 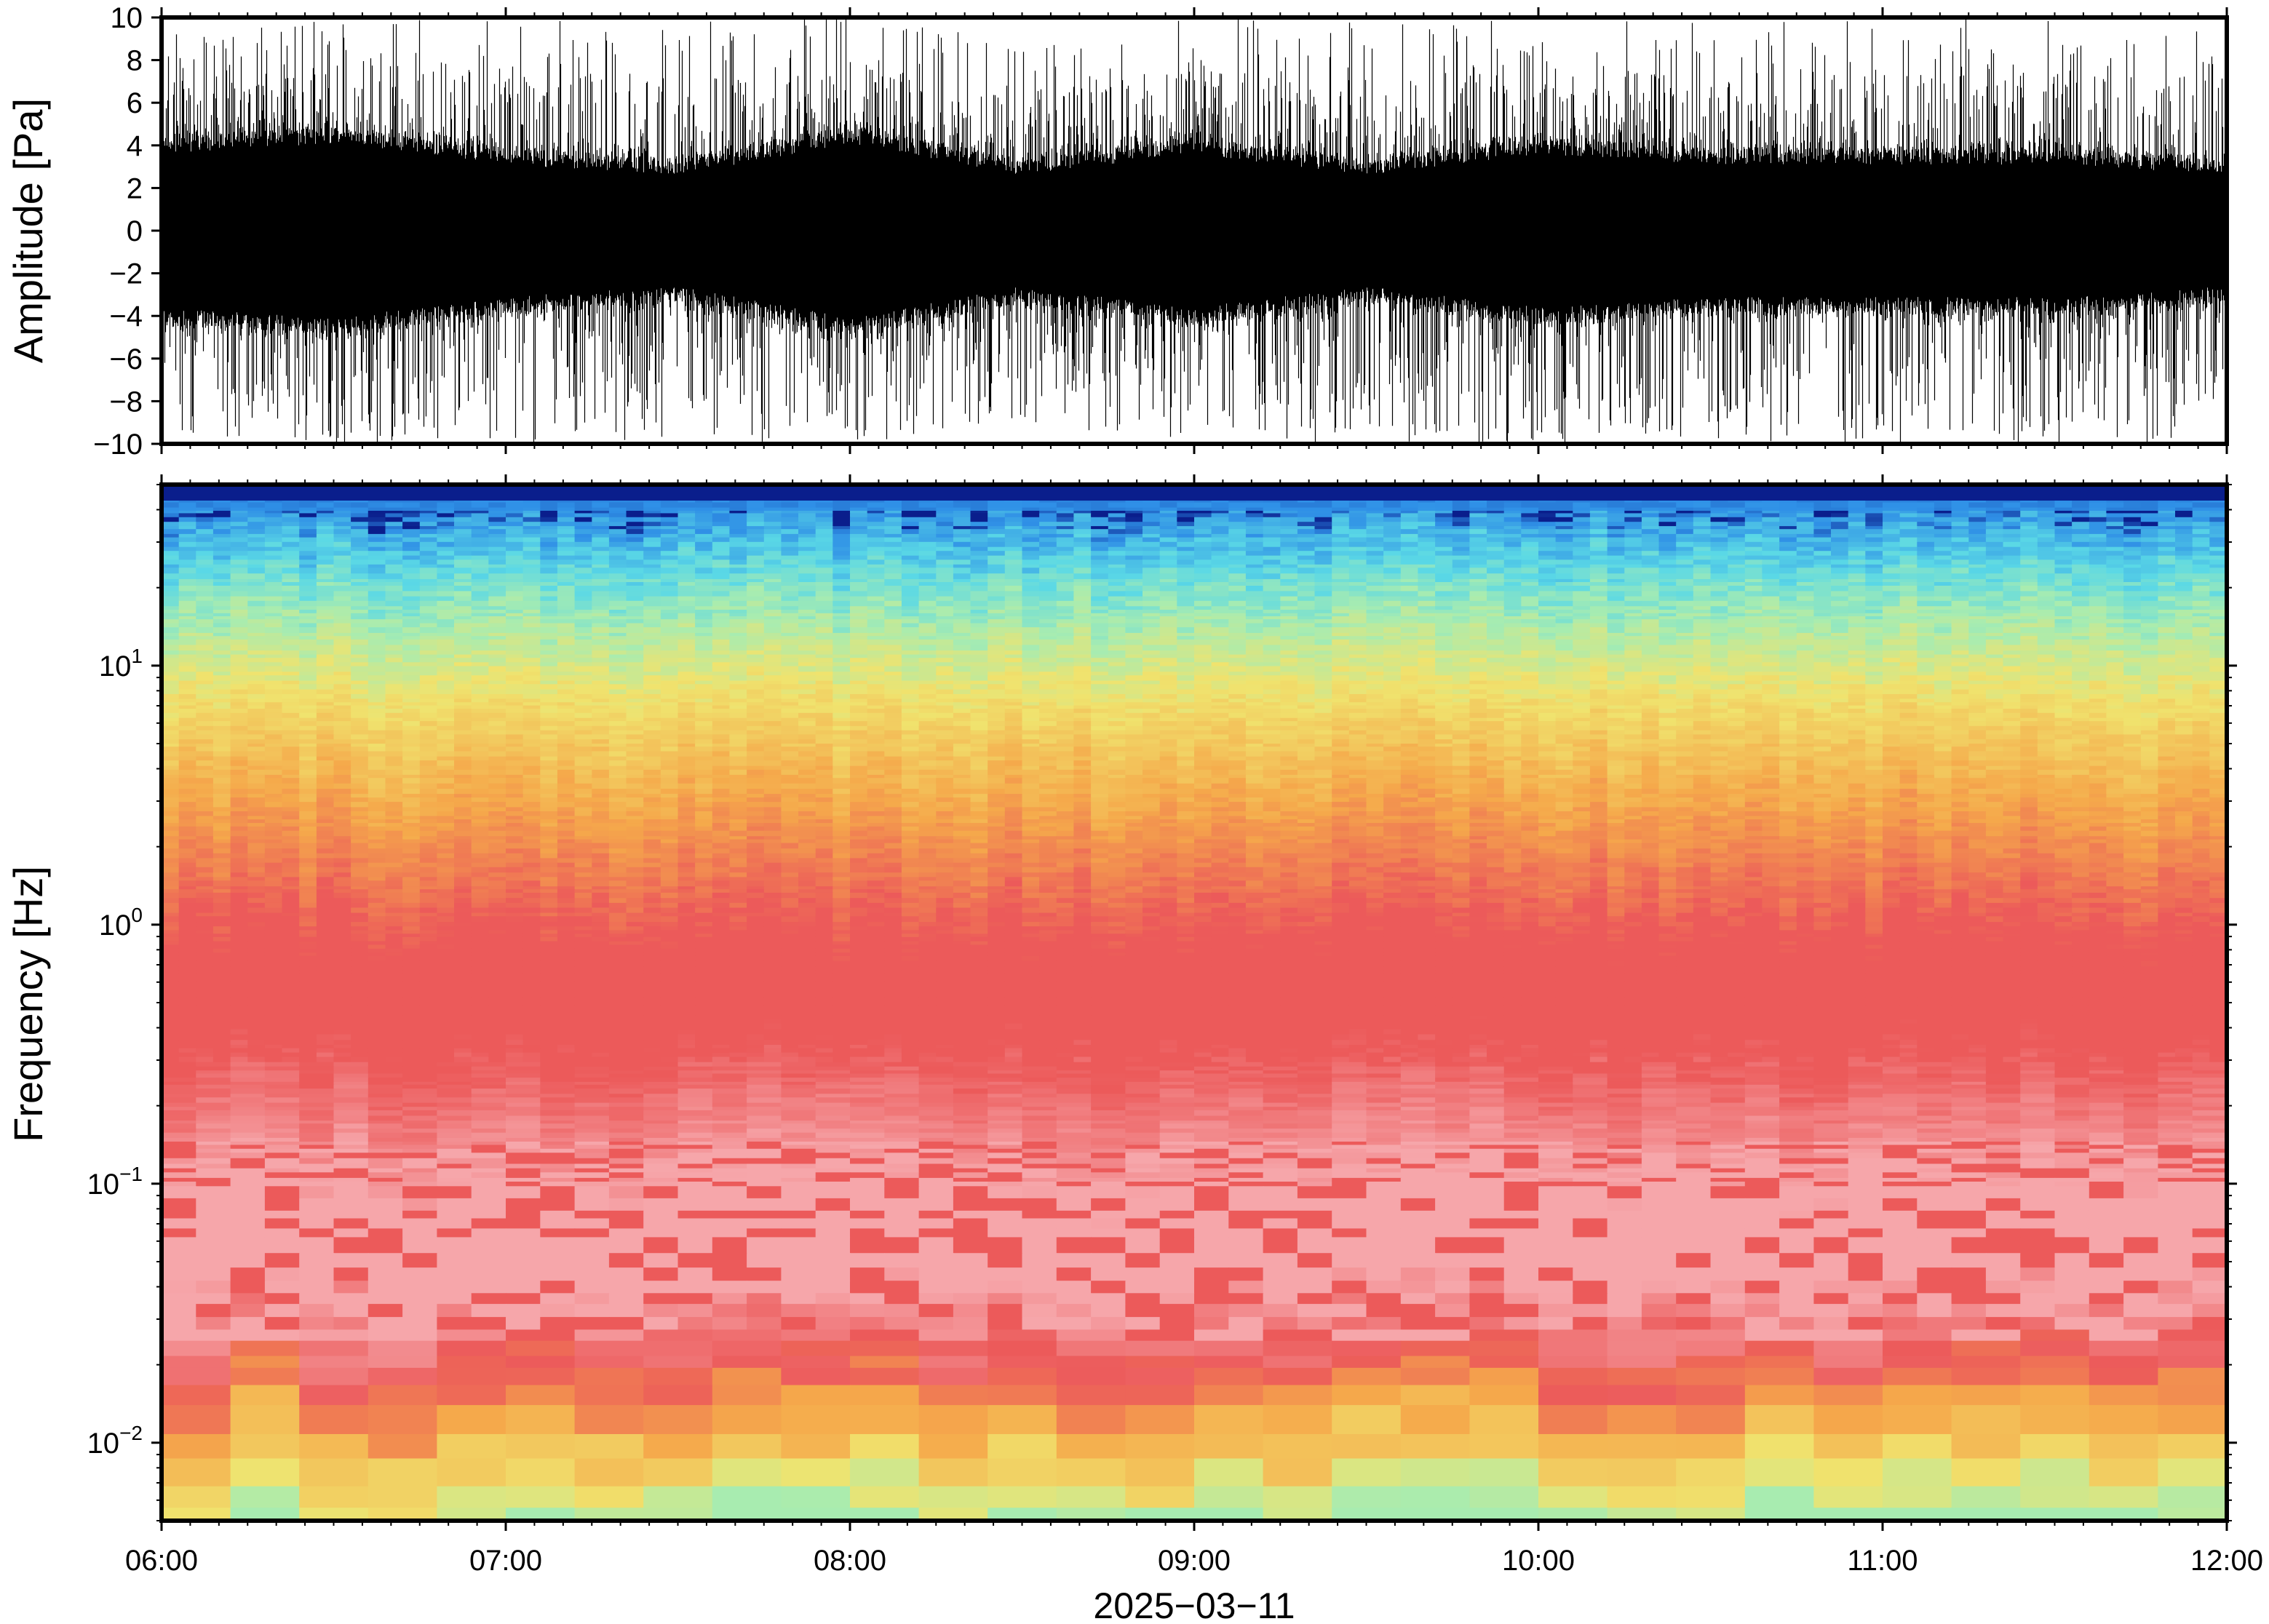 What do you see at coordinates (118, 445) in the screenshot?
I see `waveform-y-tick-label: −10` at bounding box center [118, 445].